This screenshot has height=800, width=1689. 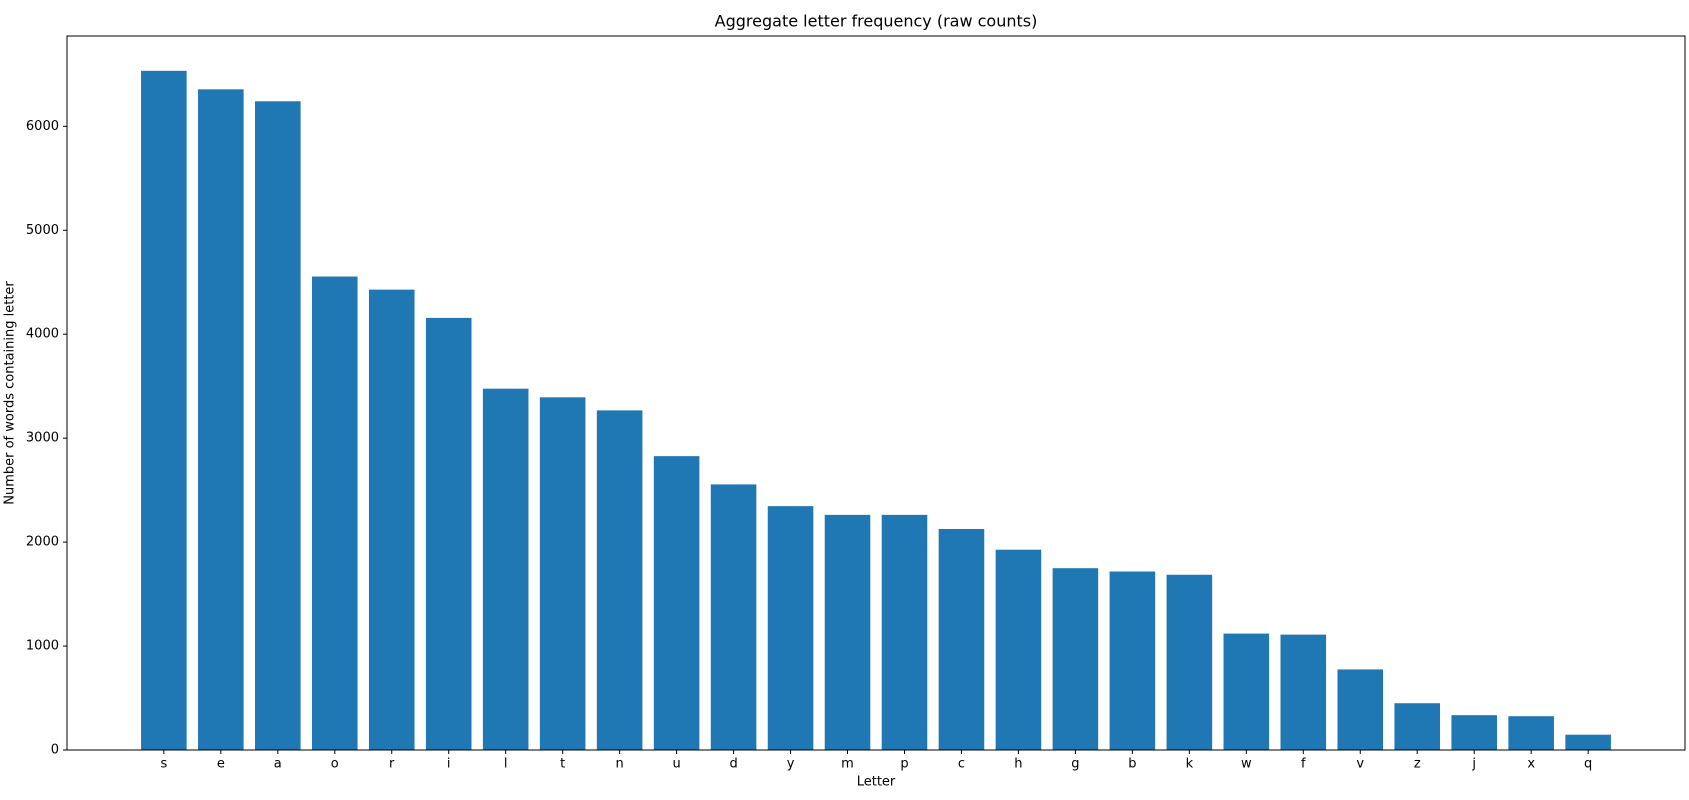 What do you see at coordinates (221, 764) in the screenshot?
I see `x-tick-label: e` at bounding box center [221, 764].